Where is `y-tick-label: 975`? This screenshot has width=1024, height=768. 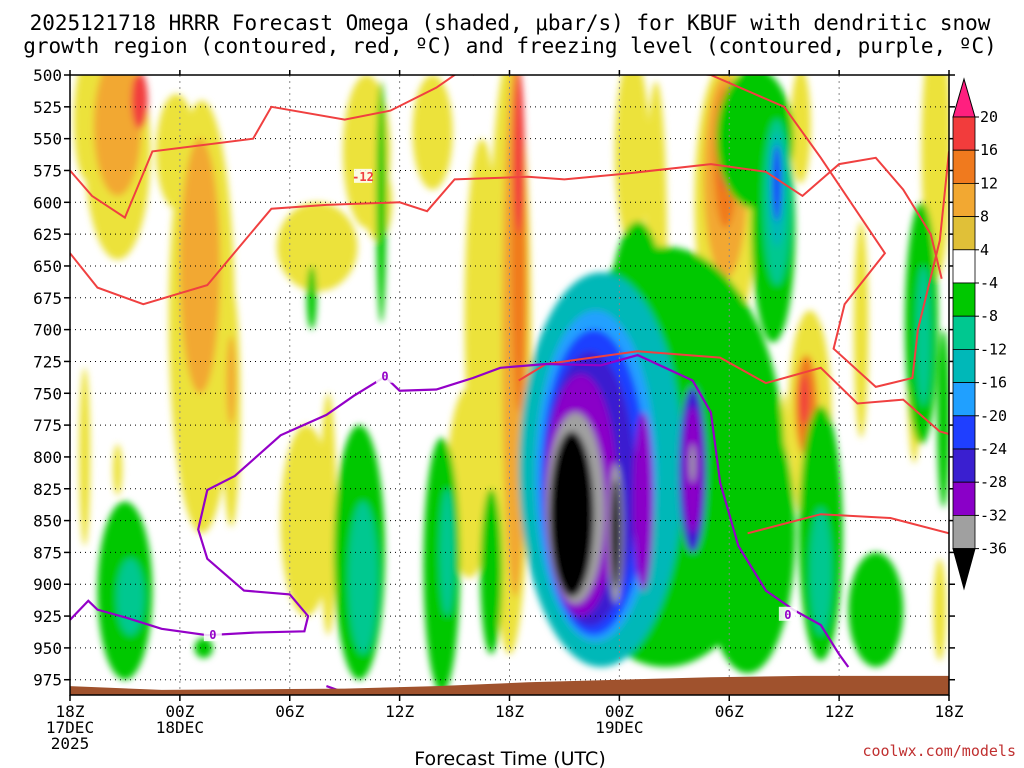
y-tick-label: 975 is located at coordinates (47, 680).